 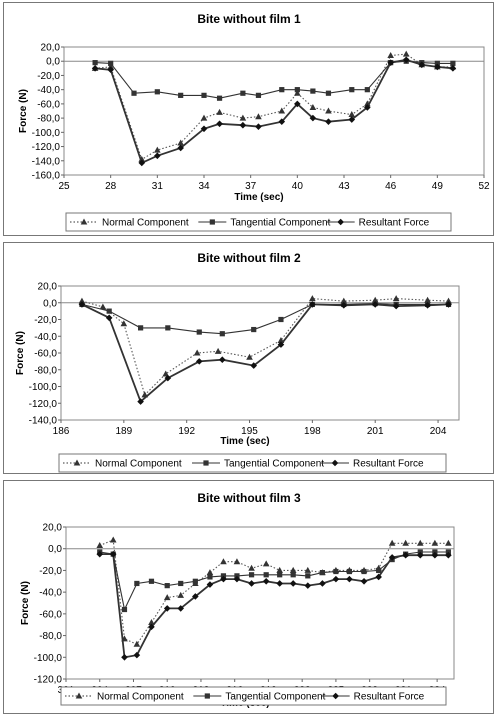 I want to click on y-tick-label: -60,0, so click(x=45, y=354).